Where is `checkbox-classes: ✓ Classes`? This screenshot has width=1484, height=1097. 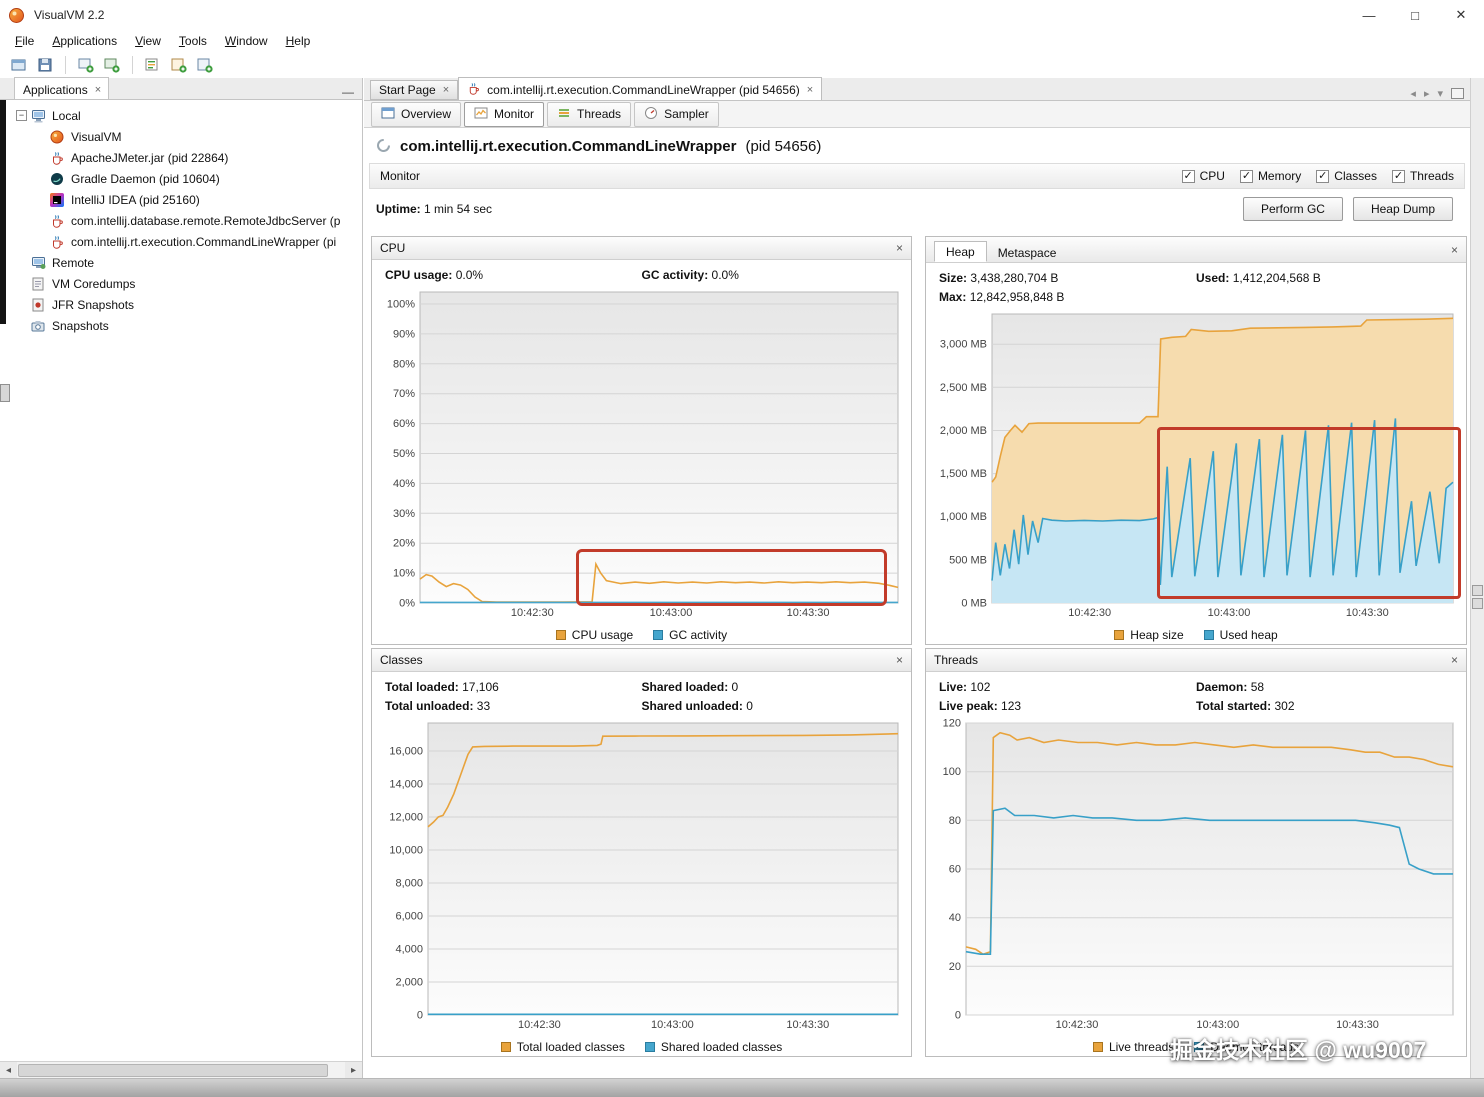 checkbox-classes: ✓ Classes is located at coordinates (1346, 176).